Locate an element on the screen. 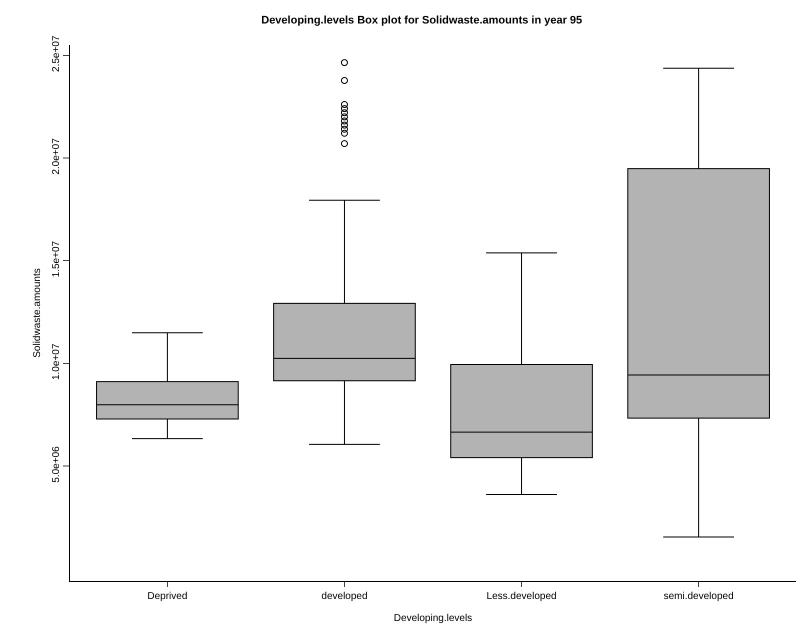 The image size is (811, 631). y-axis-title: Solidwaste.amounts is located at coordinates (37, 313).